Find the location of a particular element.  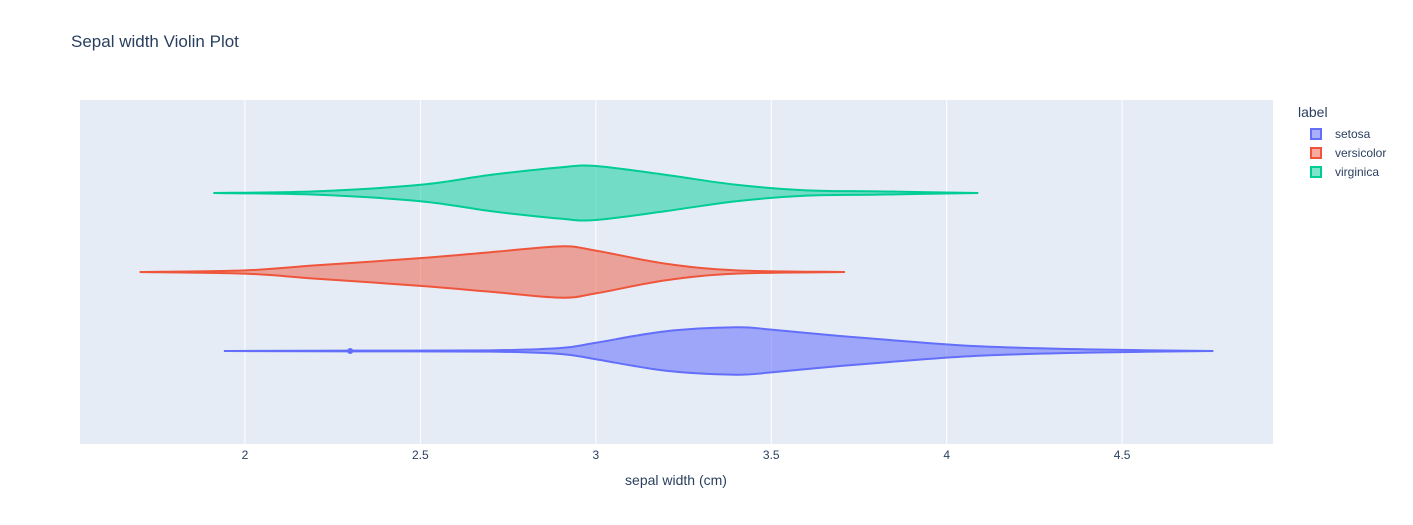

violin-setosa is located at coordinates (718, 351).